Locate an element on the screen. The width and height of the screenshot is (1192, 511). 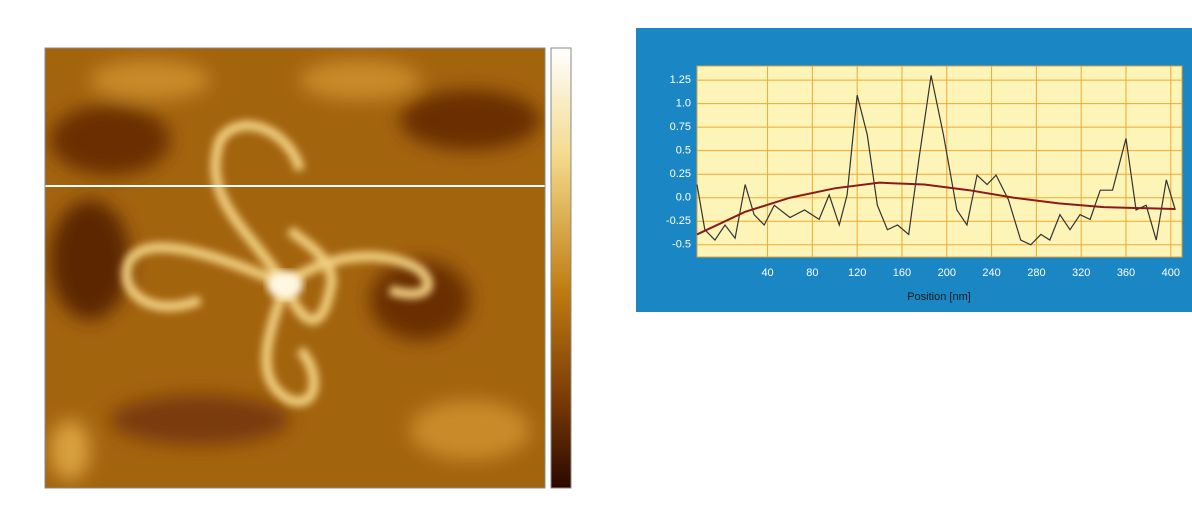
x-tick-label: 200 is located at coordinates (947, 273).